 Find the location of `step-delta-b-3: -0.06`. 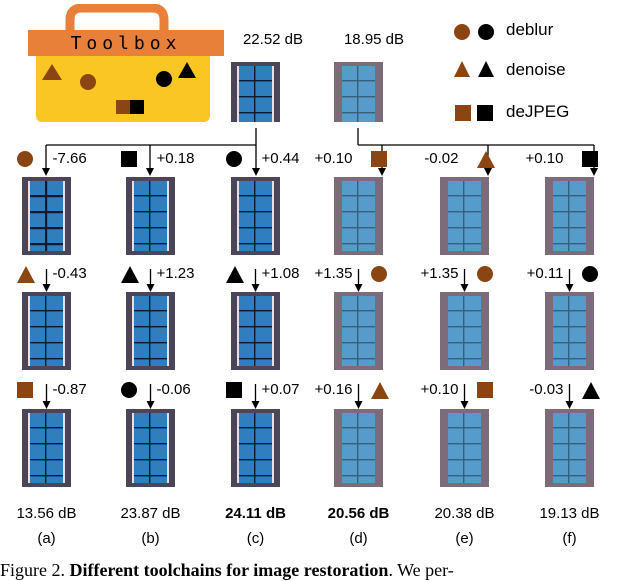

step-delta-b-3: -0.06 is located at coordinates (173, 389).